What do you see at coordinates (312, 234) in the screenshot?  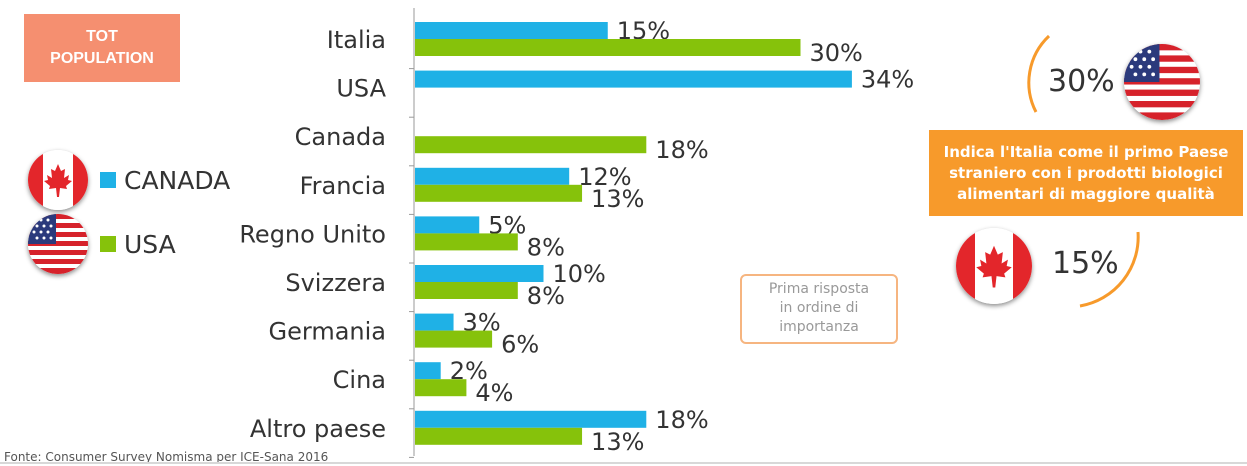 I see `category-label: Regno Unito` at bounding box center [312, 234].